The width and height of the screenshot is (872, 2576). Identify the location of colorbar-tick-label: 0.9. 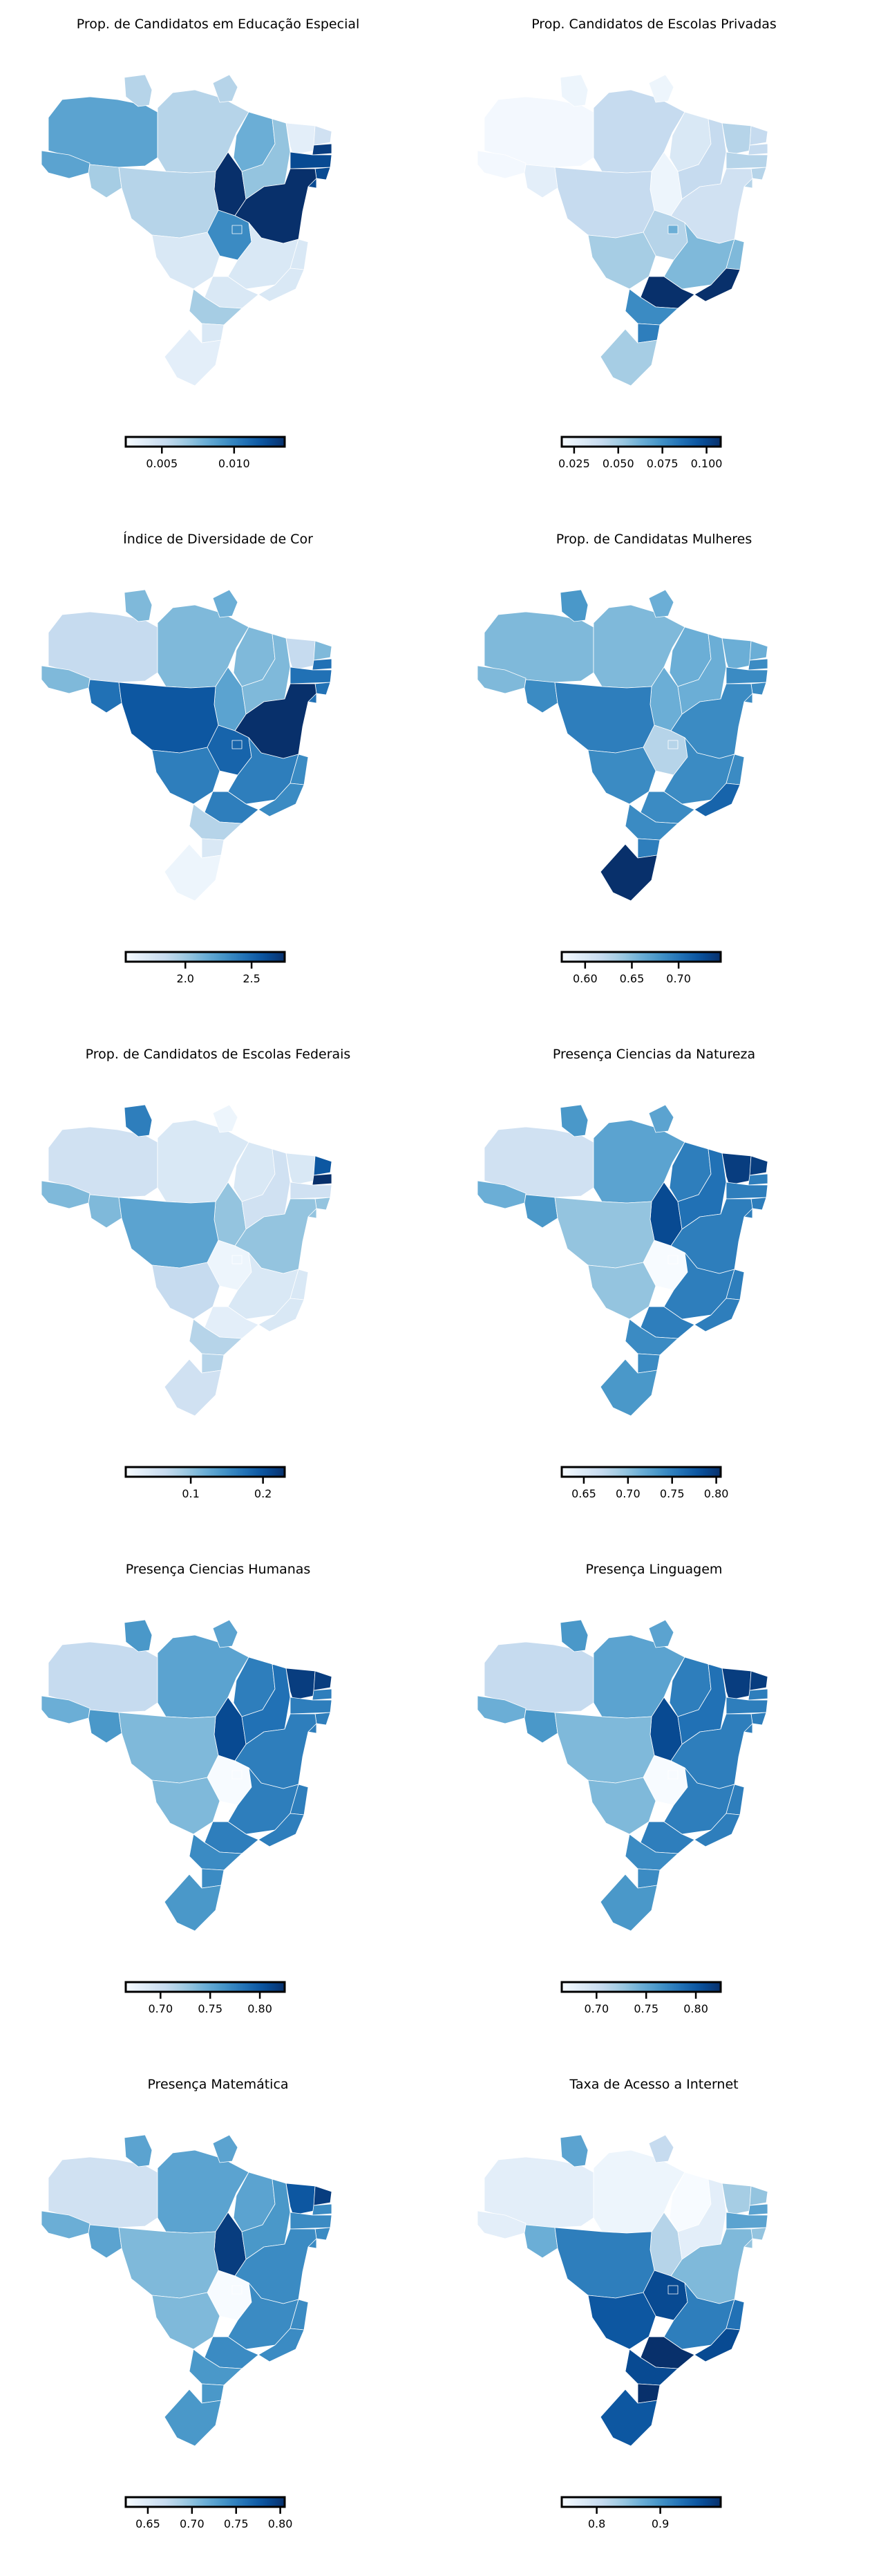
(660, 2523).